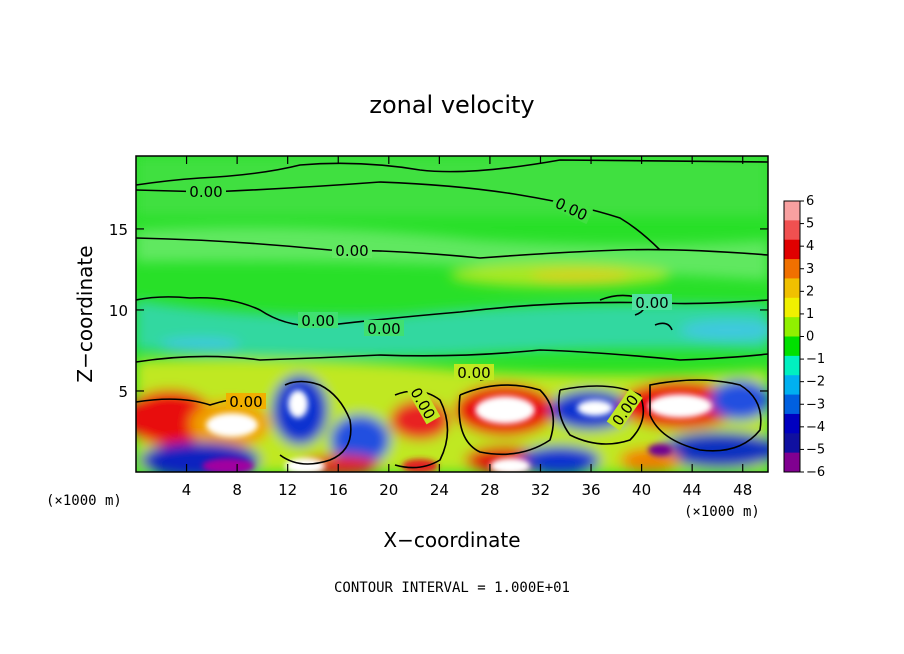 The width and height of the screenshot is (904, 654). Describe the element at coordinates (722, 512) in the screenshot. I see `x-unit-right: (×1000 m)` at that location.